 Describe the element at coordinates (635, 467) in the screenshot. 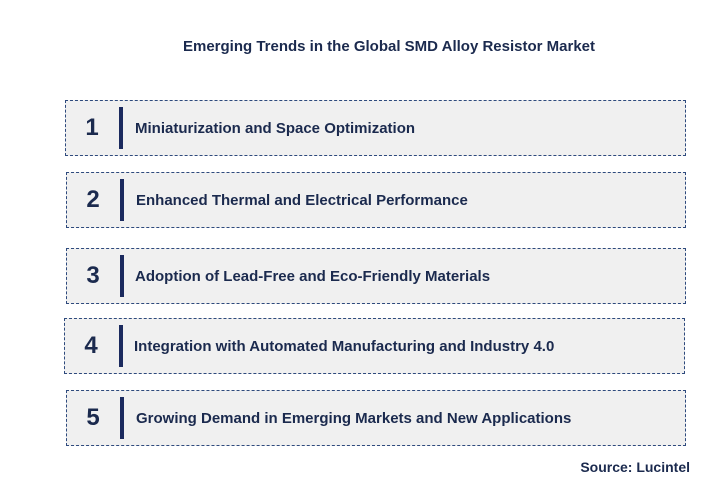

I see `source-credit: Source: Lucintel` at that location.